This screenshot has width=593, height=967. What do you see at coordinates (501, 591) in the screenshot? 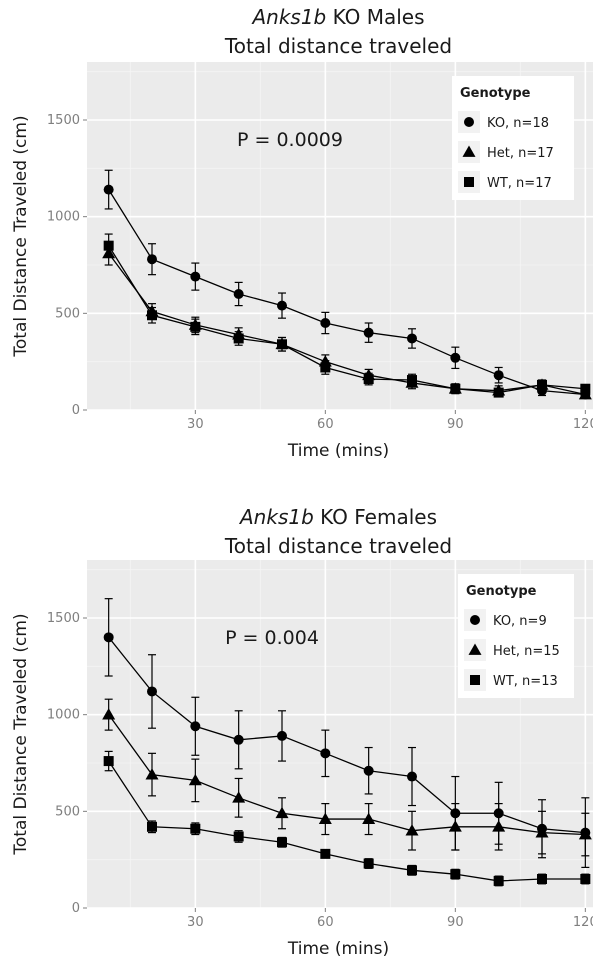
I see `legend-title: Genotype` at bounding box center [501, 591].